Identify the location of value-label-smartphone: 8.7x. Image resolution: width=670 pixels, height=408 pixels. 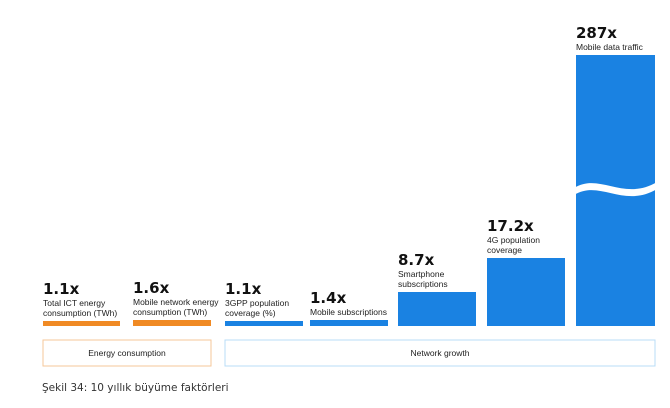
(416, 260).